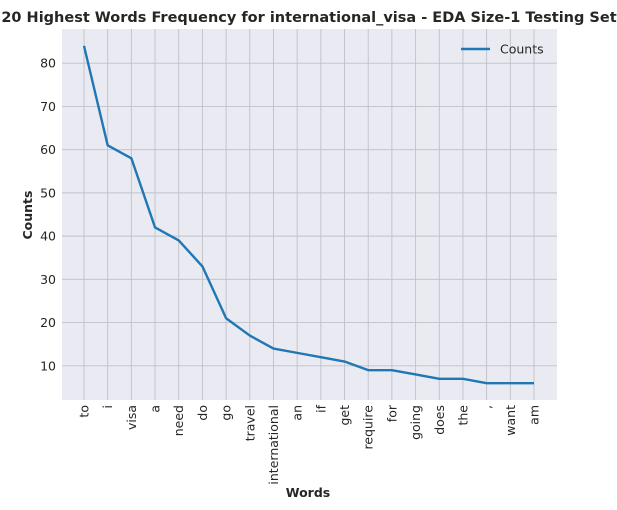 This screenshot has width=617, height=510. I want to click on x-axis-label: Words, so click(308, 492).